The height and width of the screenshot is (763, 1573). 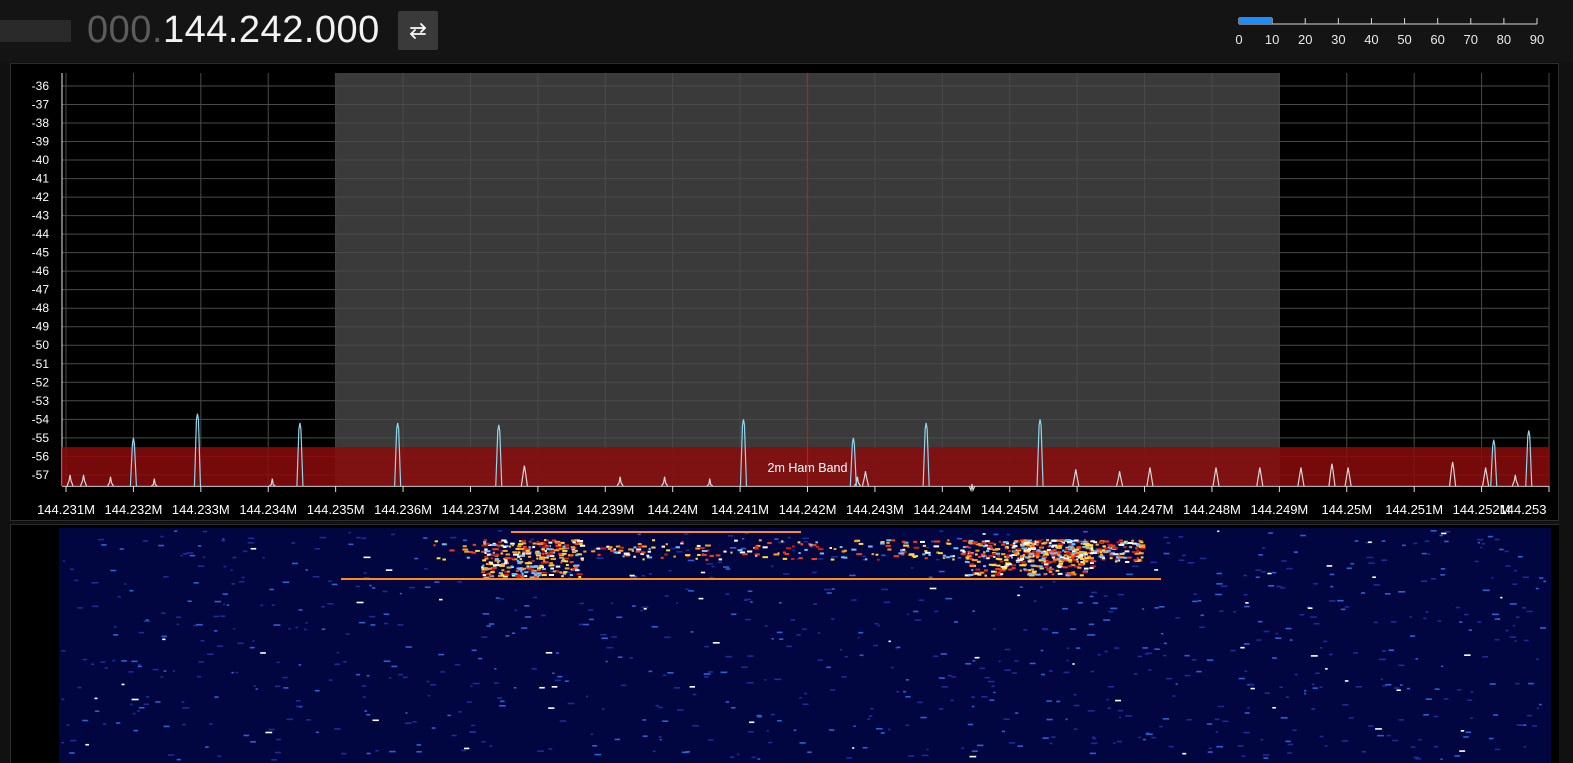 What do you see at coordinates (271, 30) in the screenshot?
I see `frequency-value: 144.242.000` at bounding box center [271, 30].